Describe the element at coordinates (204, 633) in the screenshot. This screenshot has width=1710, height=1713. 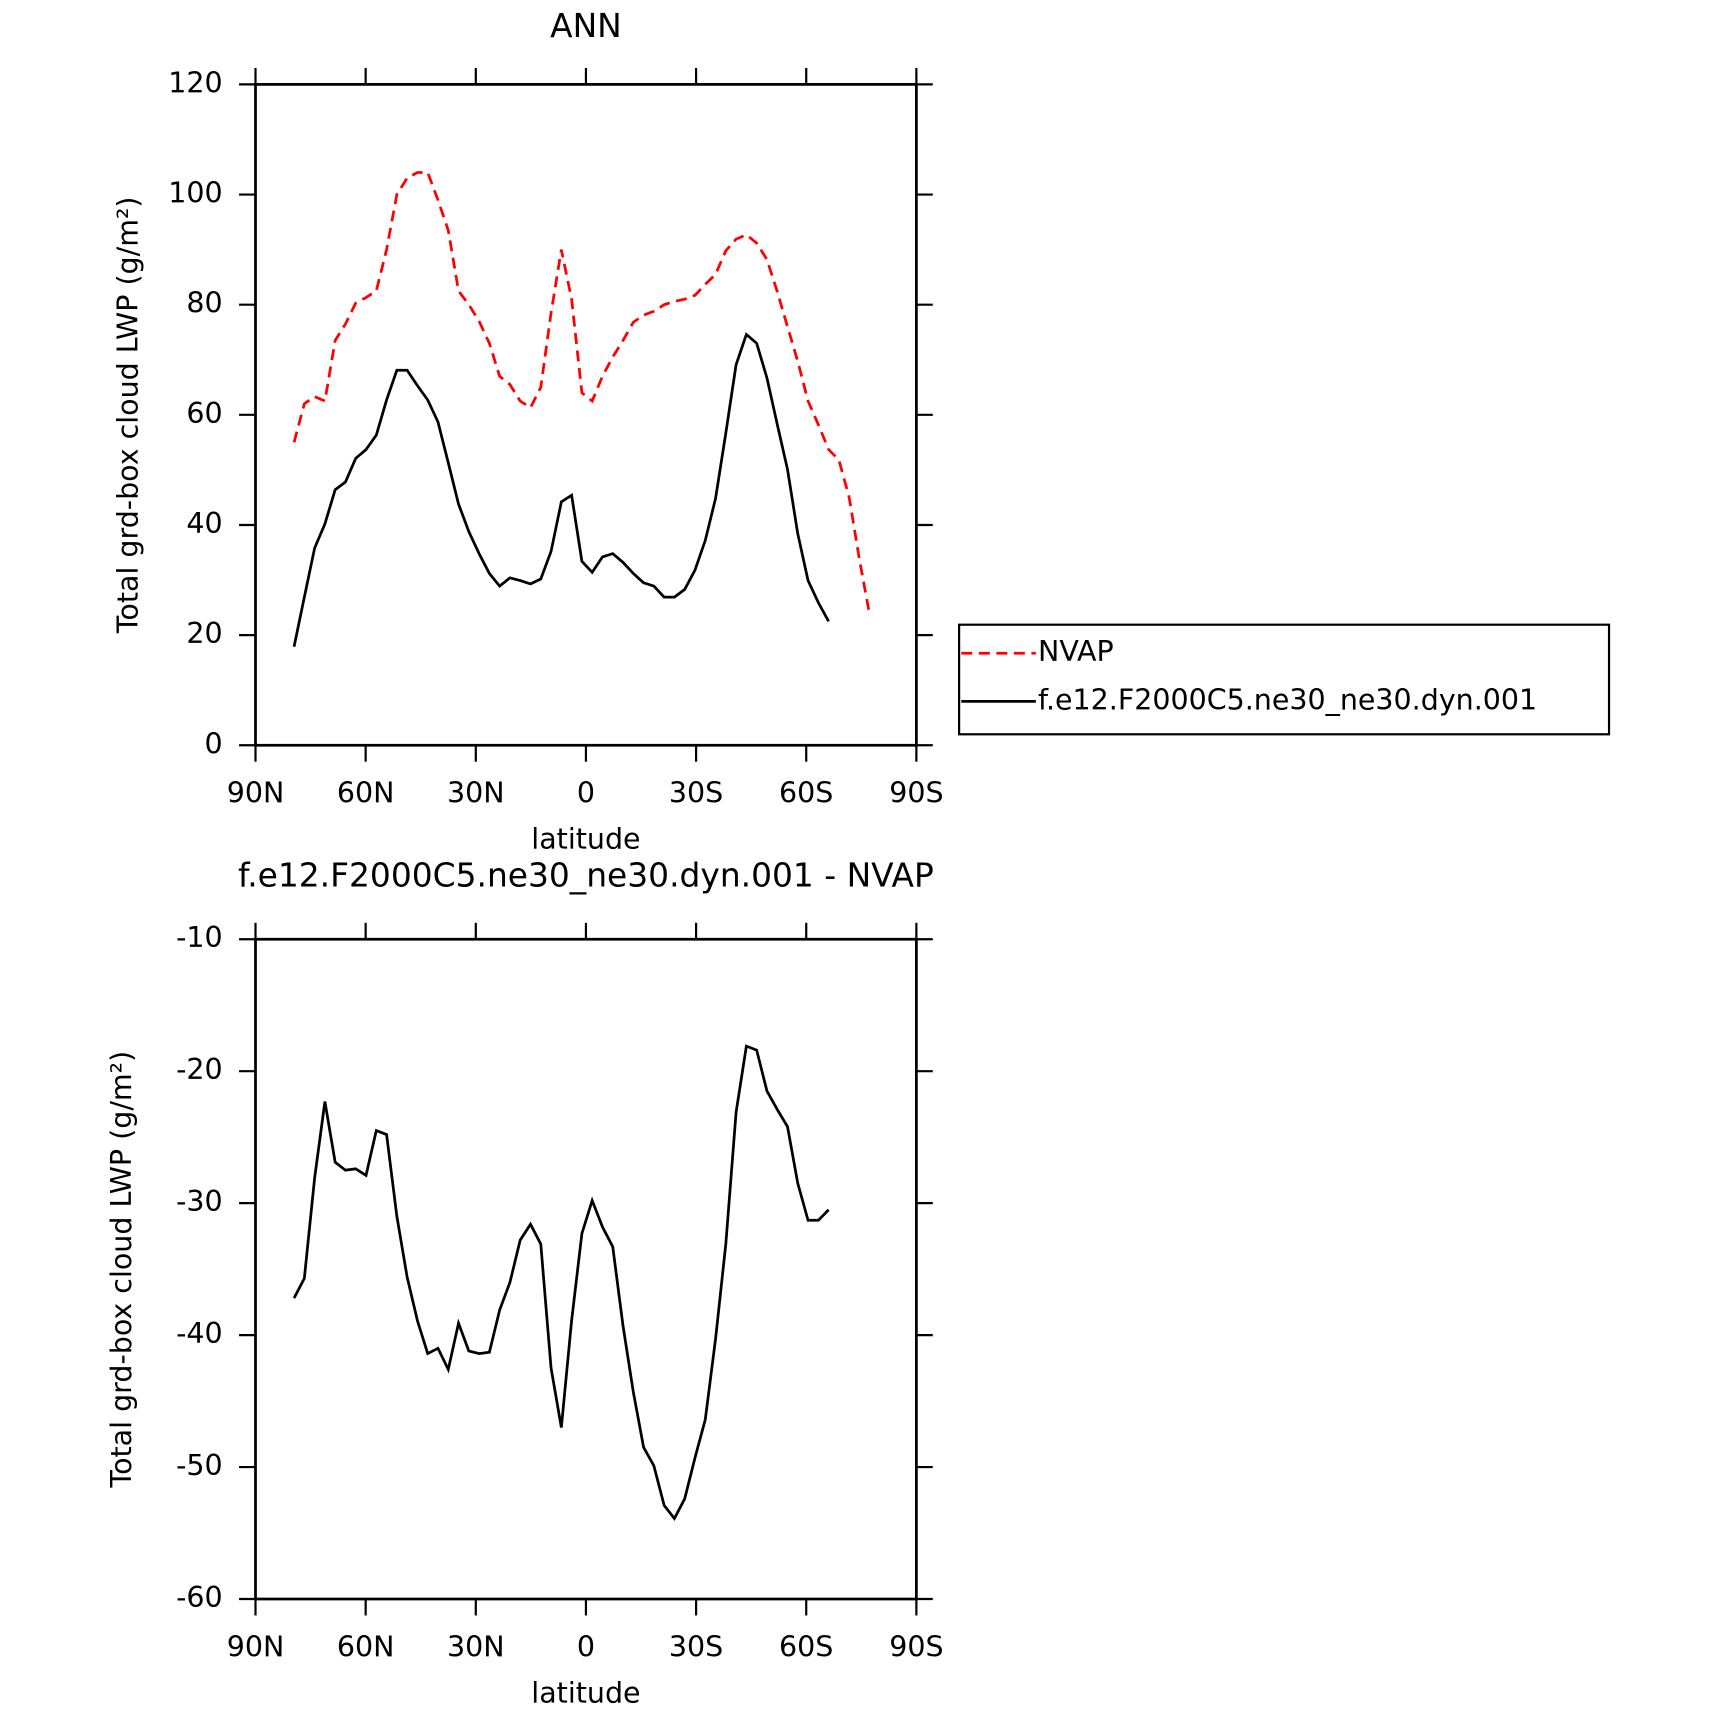
I see `y-tick-label: 20` at that location.